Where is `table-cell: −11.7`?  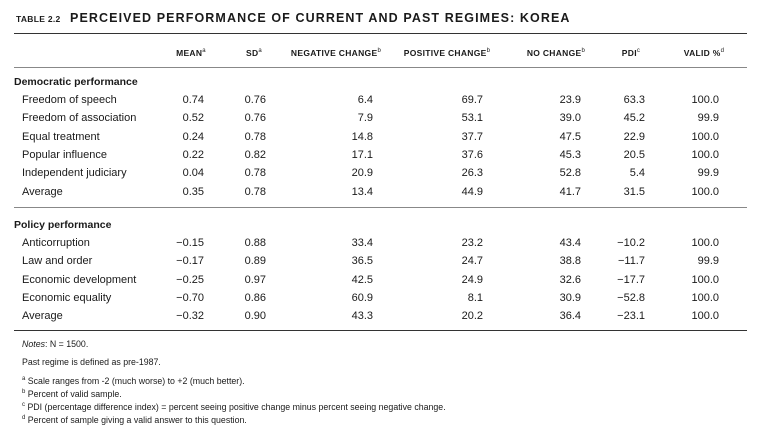
table-cell: −11.7 is located at coordinates (631, 261).